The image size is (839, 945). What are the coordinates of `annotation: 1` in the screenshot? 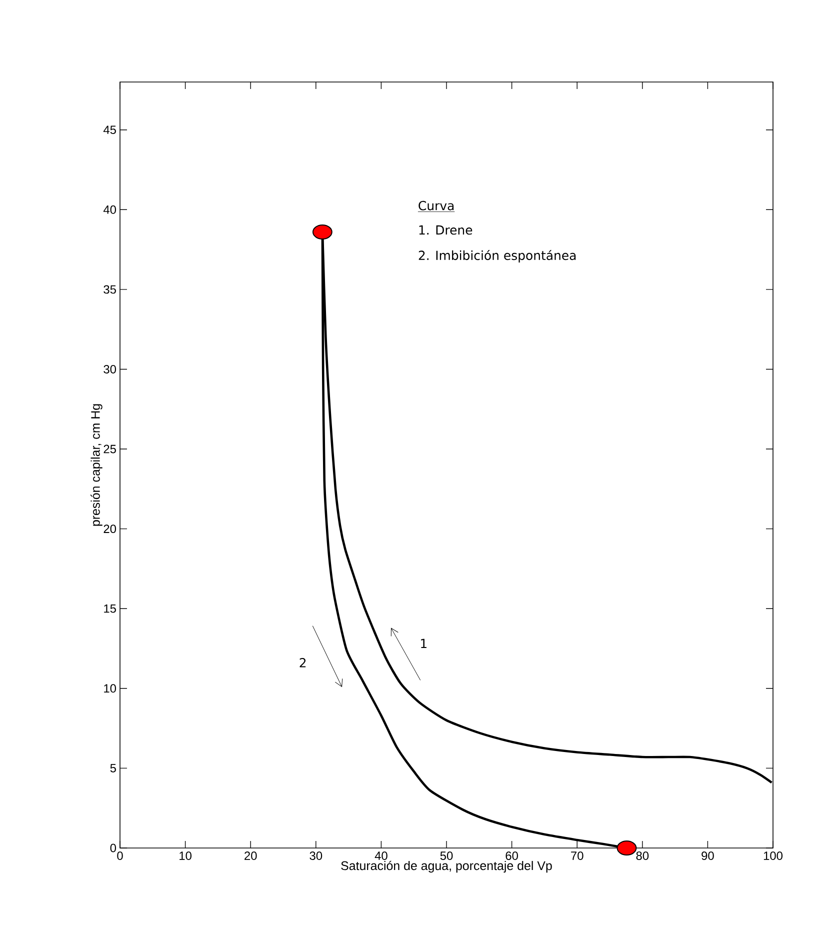 It's located at (423, 643).